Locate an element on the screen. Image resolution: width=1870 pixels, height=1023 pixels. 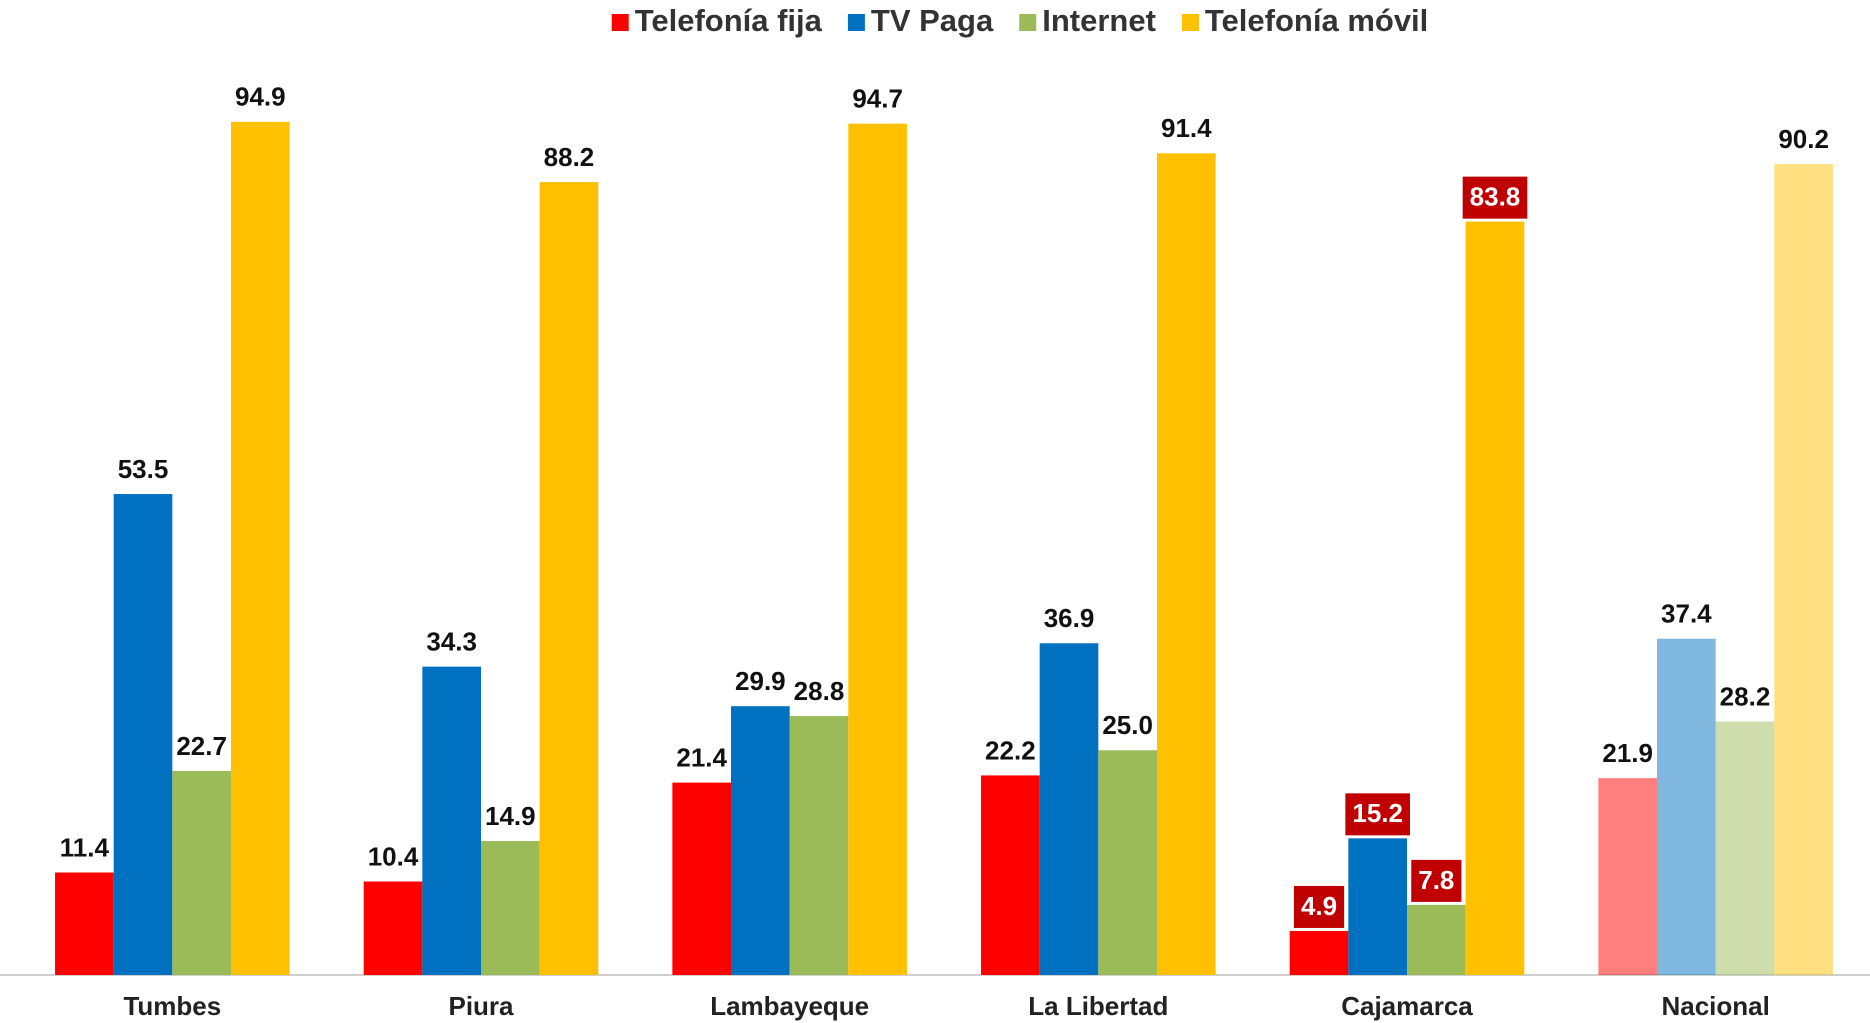
value-label: 34.3 is located at coordinates (451, 642).